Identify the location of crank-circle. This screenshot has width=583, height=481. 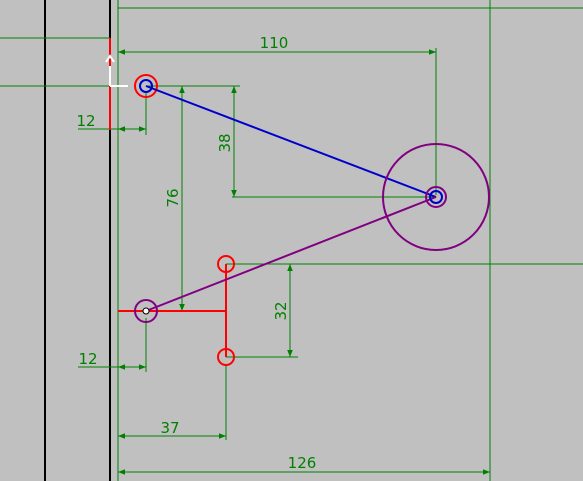
(436, 197).